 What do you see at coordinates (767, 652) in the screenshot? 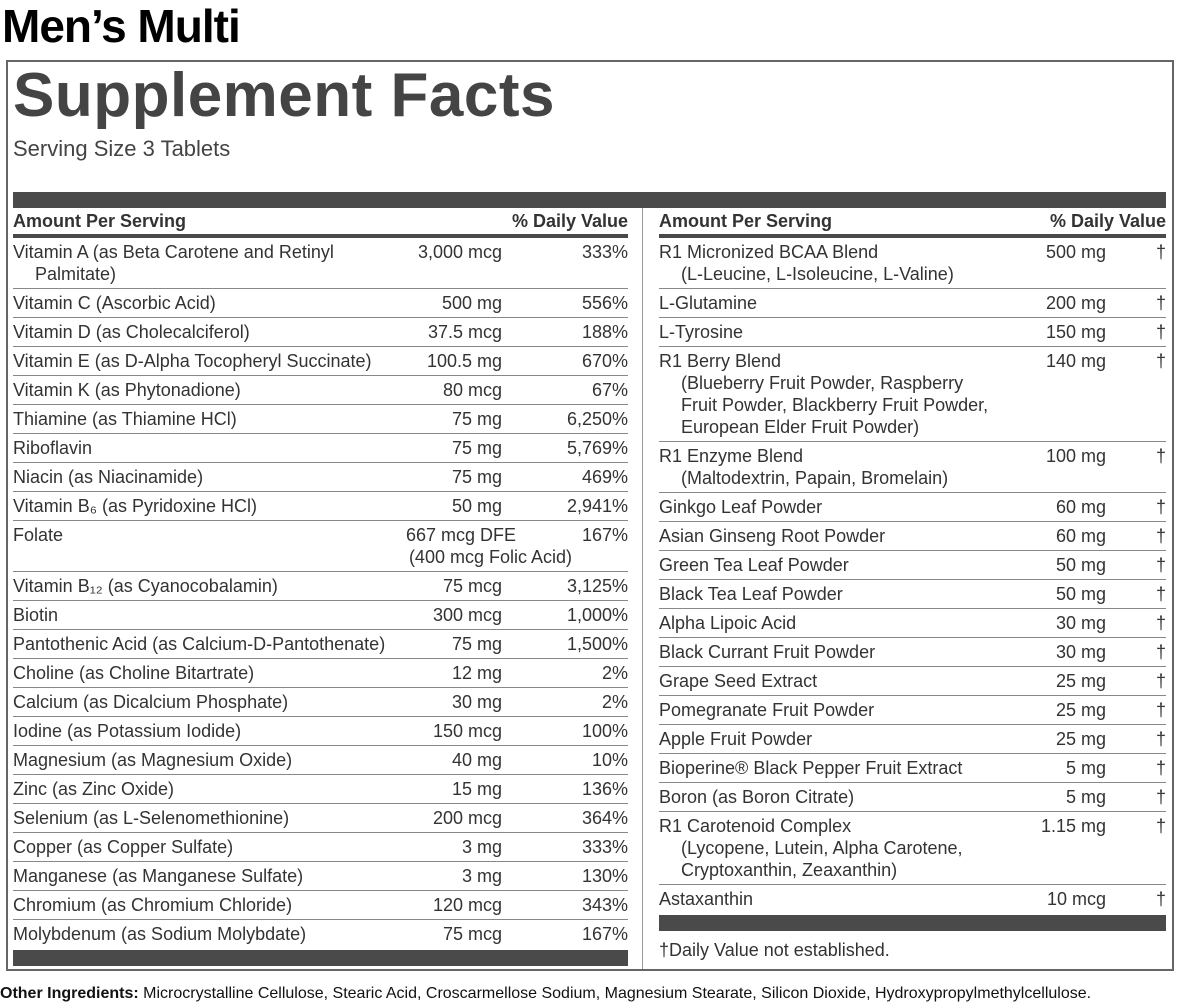
I see `name-line: Black Currant Fruit Powder` at bounding box center [767, 652].